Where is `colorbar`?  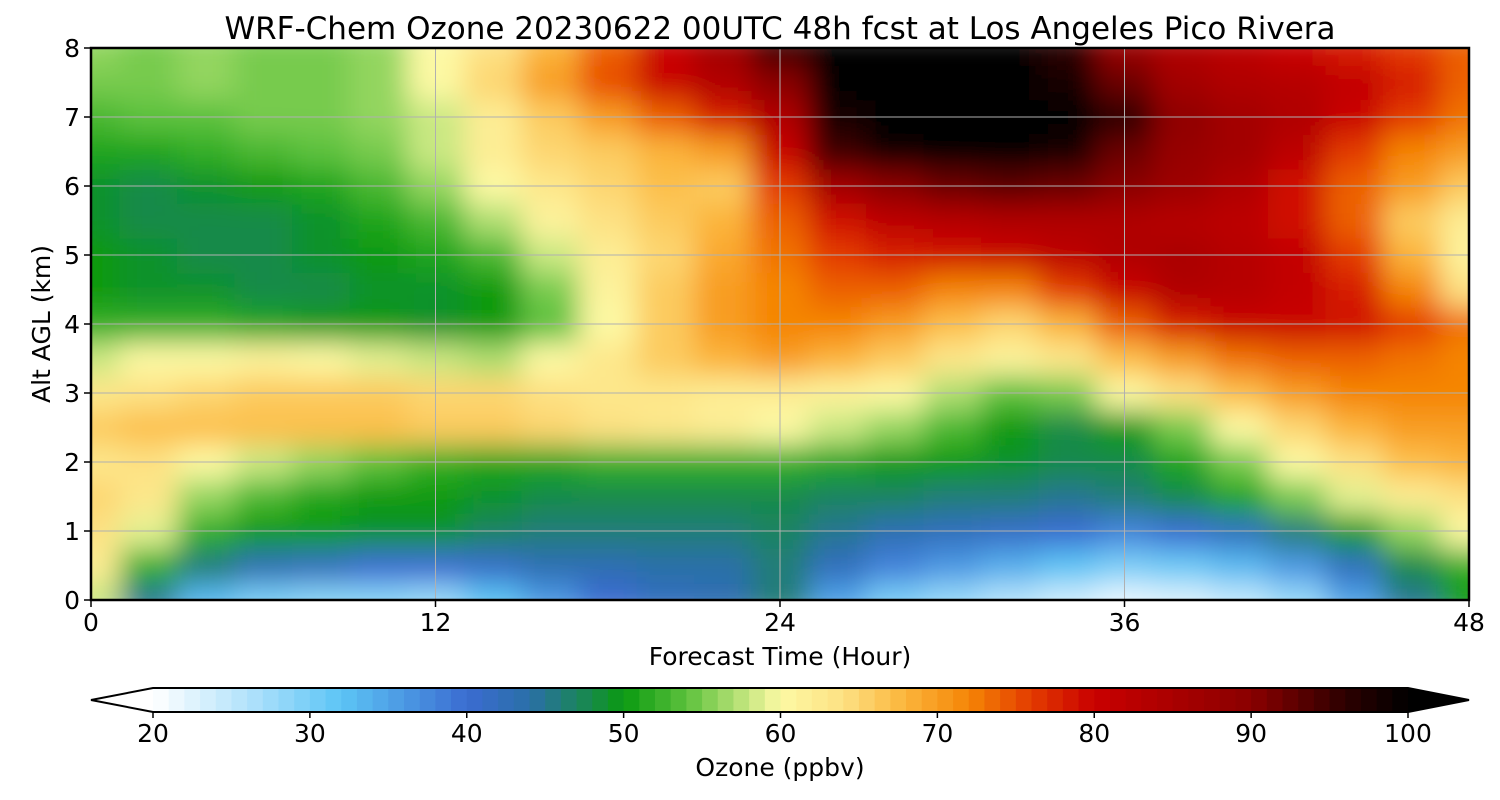
colorbar is located at coordinates (780, 700).